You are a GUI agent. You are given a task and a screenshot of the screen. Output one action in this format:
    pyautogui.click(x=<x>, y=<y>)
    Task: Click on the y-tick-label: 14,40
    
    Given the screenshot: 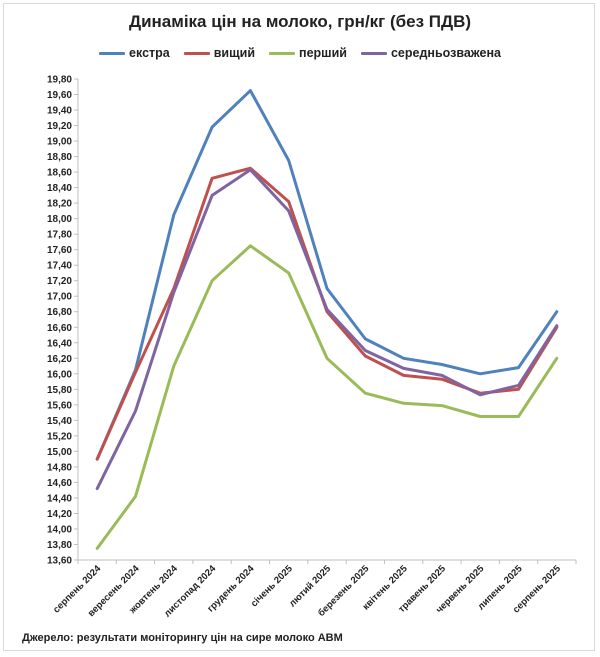 What is the action you would take?
    pyautogui.click(x=59, y=498)
    